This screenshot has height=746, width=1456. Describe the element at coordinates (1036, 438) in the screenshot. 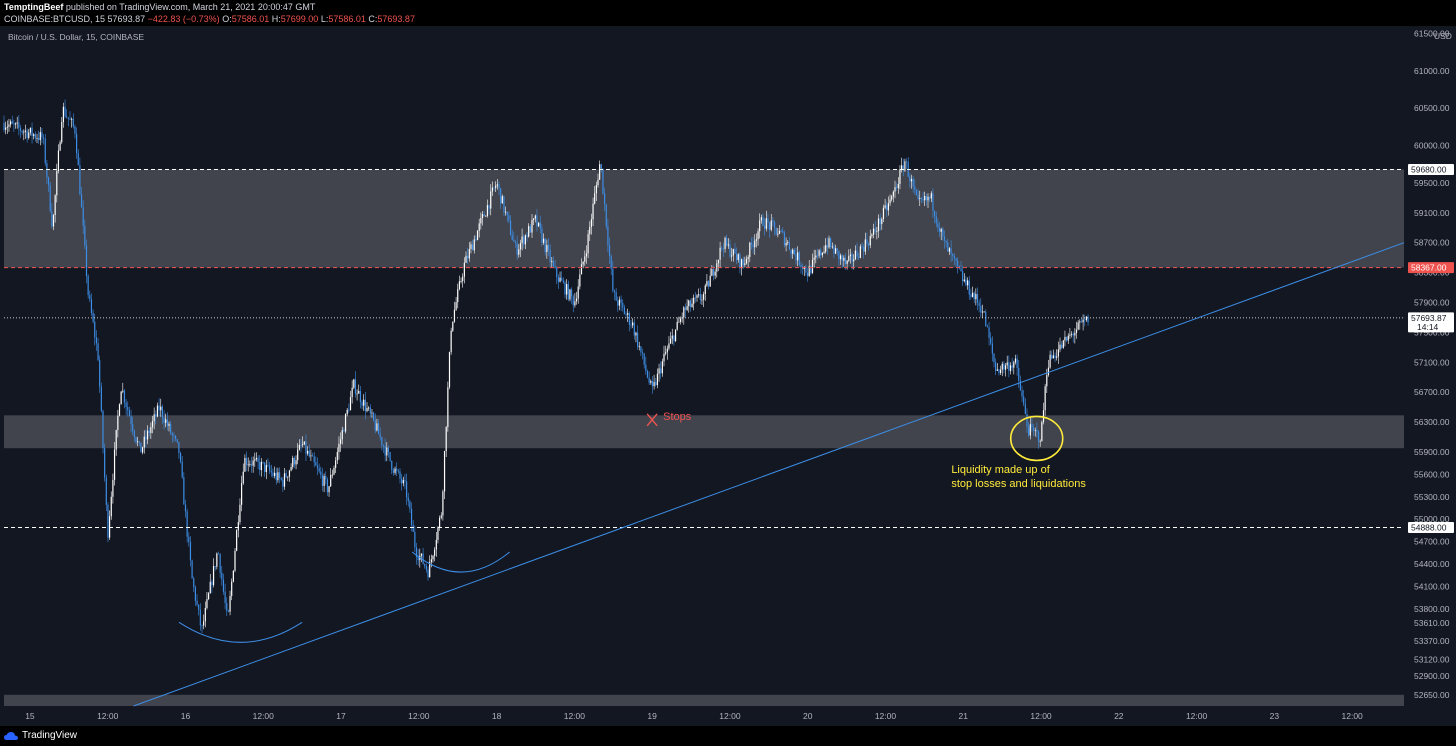

I see `liquidity-circle` at that location.